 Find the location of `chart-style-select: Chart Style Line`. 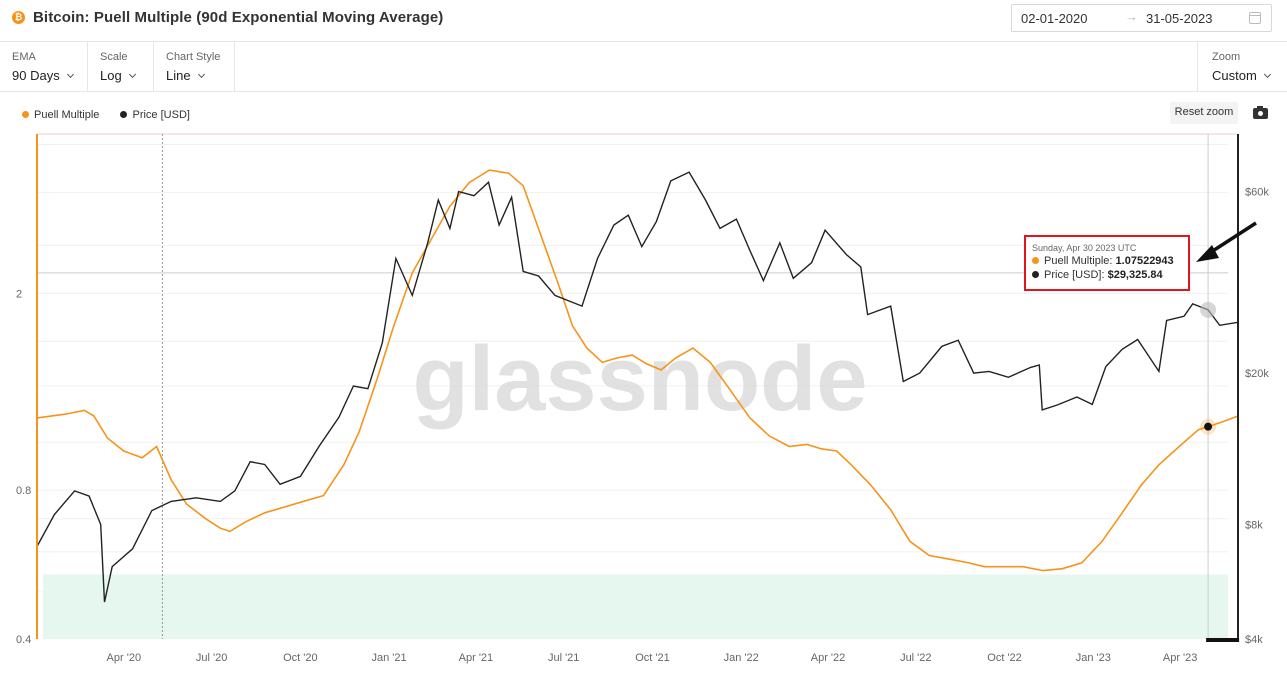

chart-style-select: Chart Style Line is located at coordinates (194, 67).